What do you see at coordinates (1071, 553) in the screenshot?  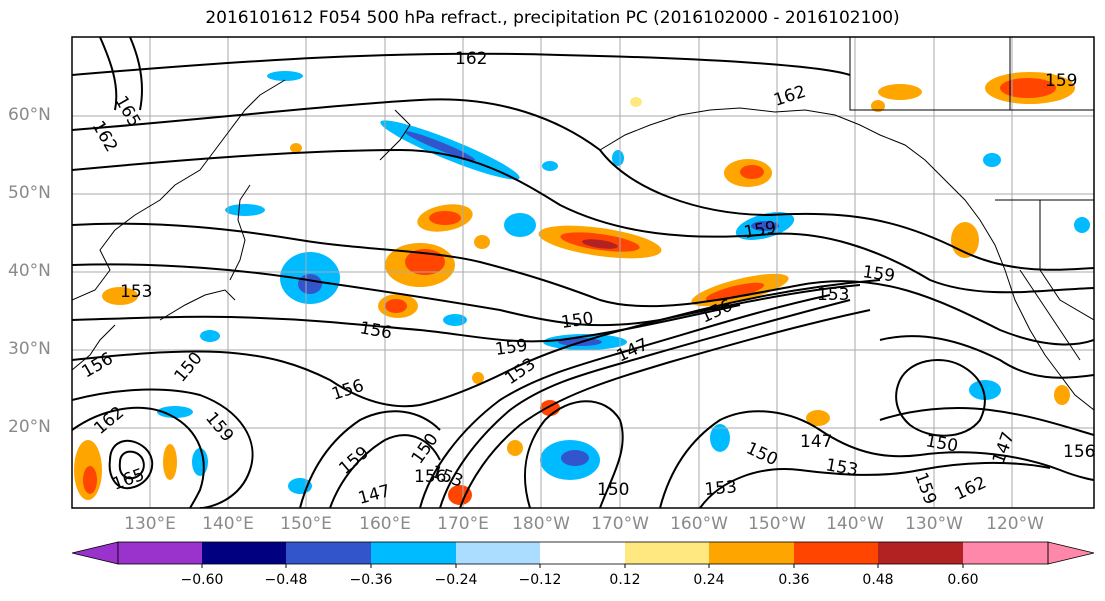 I see `colorbar-arrow-high` at bounding box center [1071, 553].